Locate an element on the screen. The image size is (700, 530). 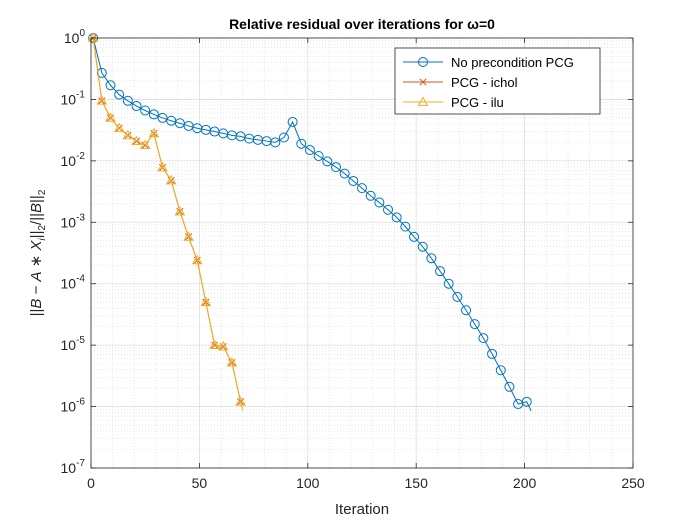
legend-item-2: PCG - ichol is located at coordinates (460, 82).